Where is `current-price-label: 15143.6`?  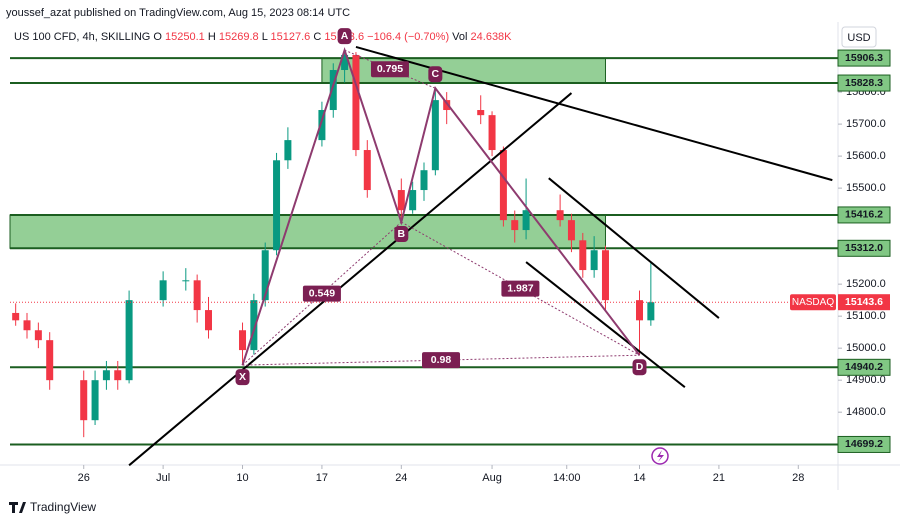 current-price-label: 15143.6 is located at coordinates (864, 302).